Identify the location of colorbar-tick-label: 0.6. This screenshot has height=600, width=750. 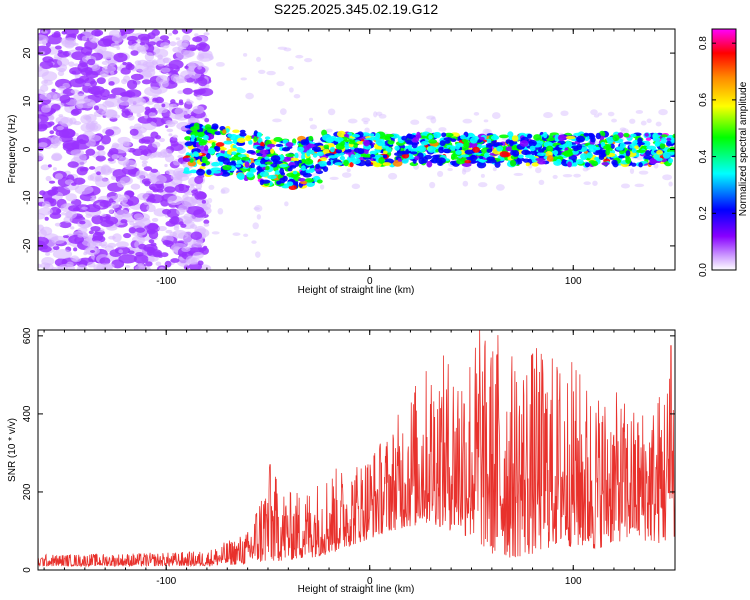
(703, 99).